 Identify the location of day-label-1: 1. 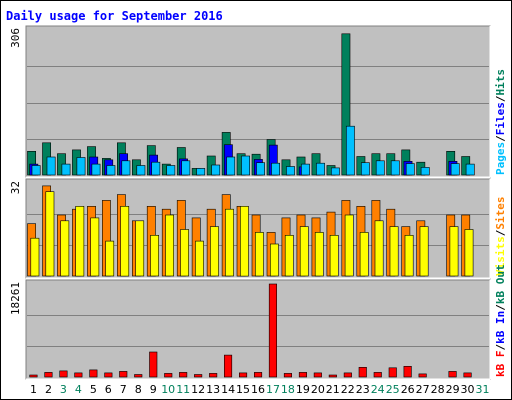
(33, 389).